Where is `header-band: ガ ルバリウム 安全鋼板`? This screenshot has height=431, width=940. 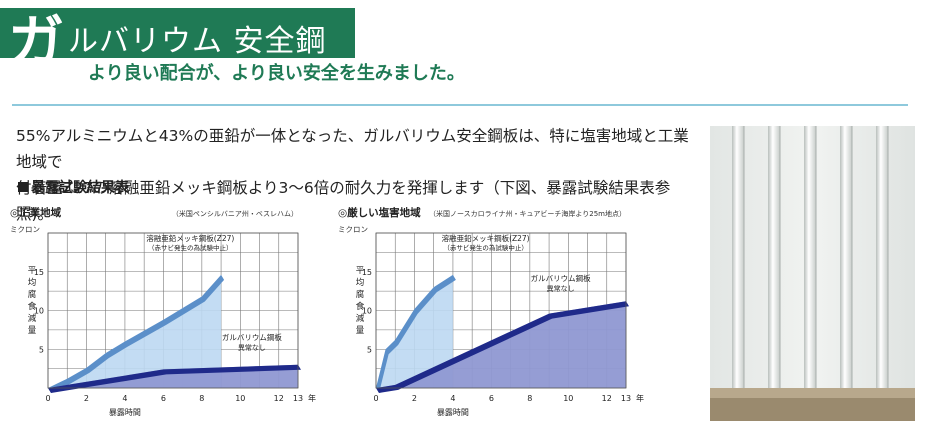 header-band: ガ ルバリウム 安全鋼板 is located at coordinates (177, 51).